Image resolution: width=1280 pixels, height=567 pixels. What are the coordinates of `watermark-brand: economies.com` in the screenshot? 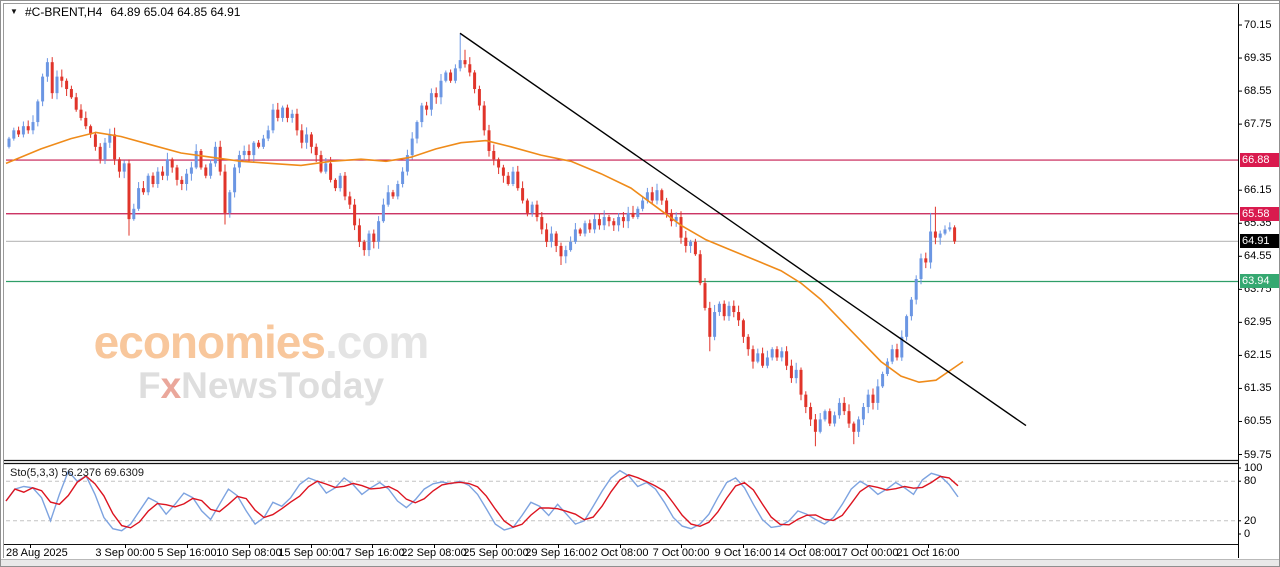 It's located at (261, 342).